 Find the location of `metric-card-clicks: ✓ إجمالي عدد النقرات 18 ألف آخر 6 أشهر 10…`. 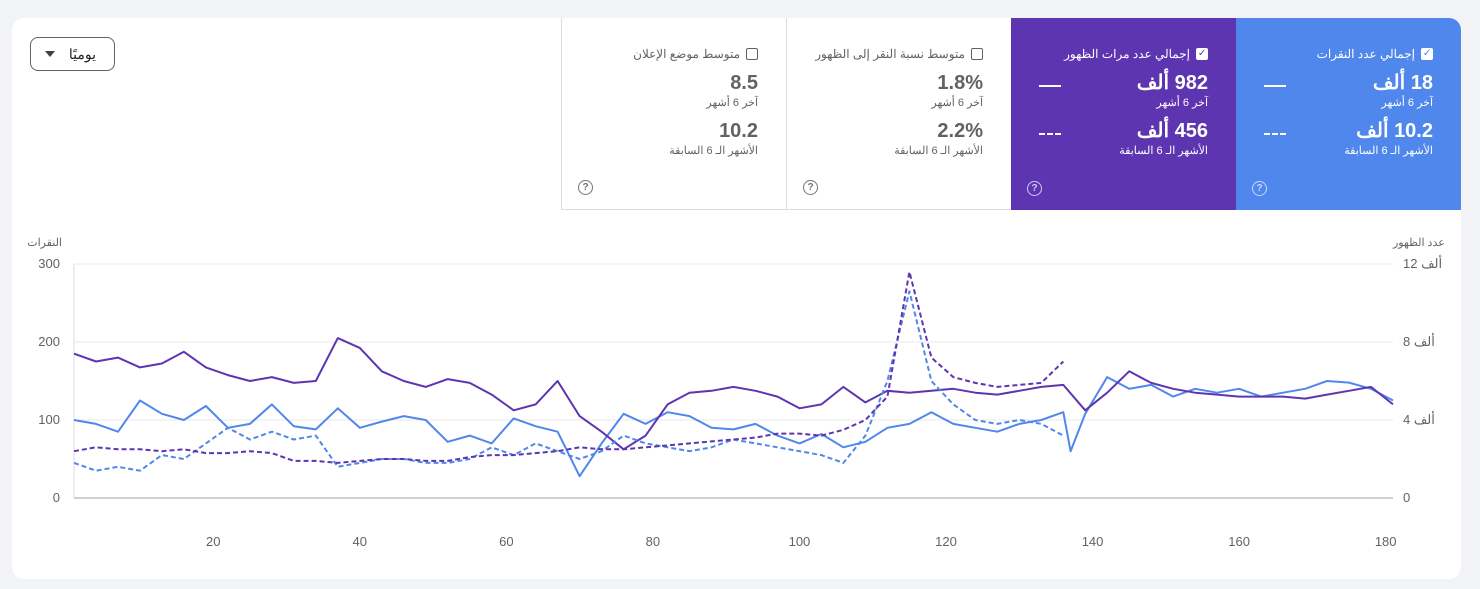

metric-card-clicks: ✓ إجمالي عدد النقرات 18 ألف آخر 6 أشهر 10… is located at coordinates (1348, 114).